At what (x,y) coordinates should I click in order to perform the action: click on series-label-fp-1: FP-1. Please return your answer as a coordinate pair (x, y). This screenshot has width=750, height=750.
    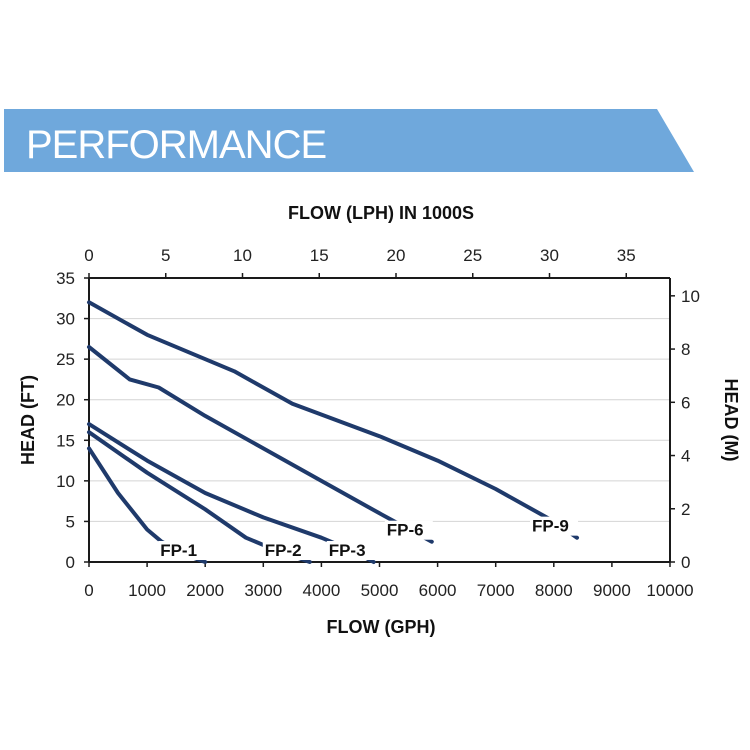
    Looking at the image, I should click on (178, 550).